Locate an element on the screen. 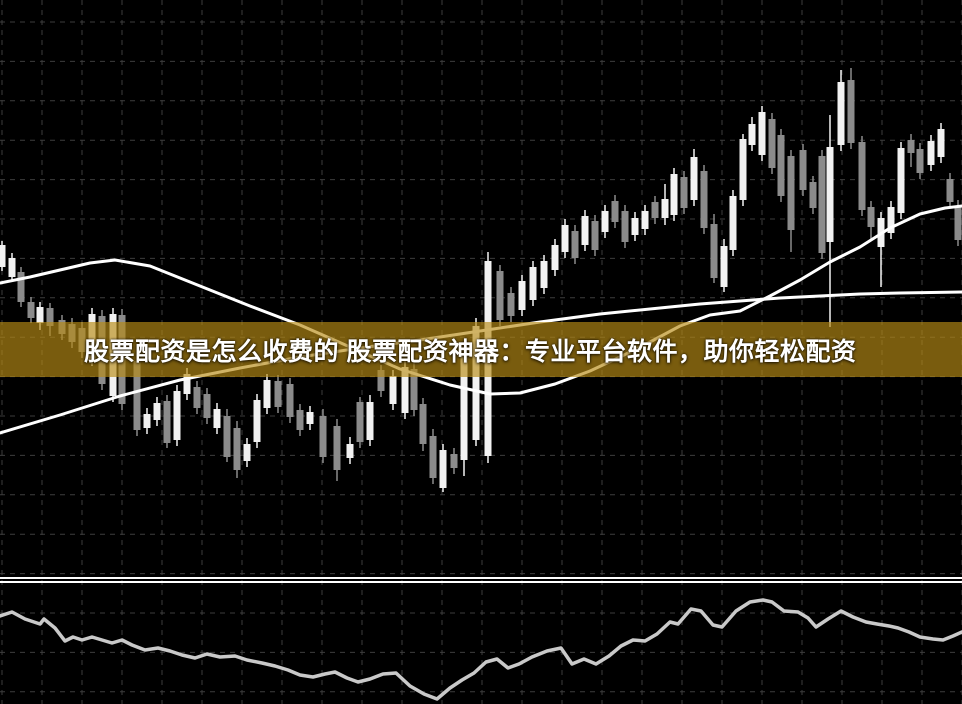 Image resolution: width=962 pixels, height=704 pixels. sub-indicator-line is located at coordinates (481, 649).